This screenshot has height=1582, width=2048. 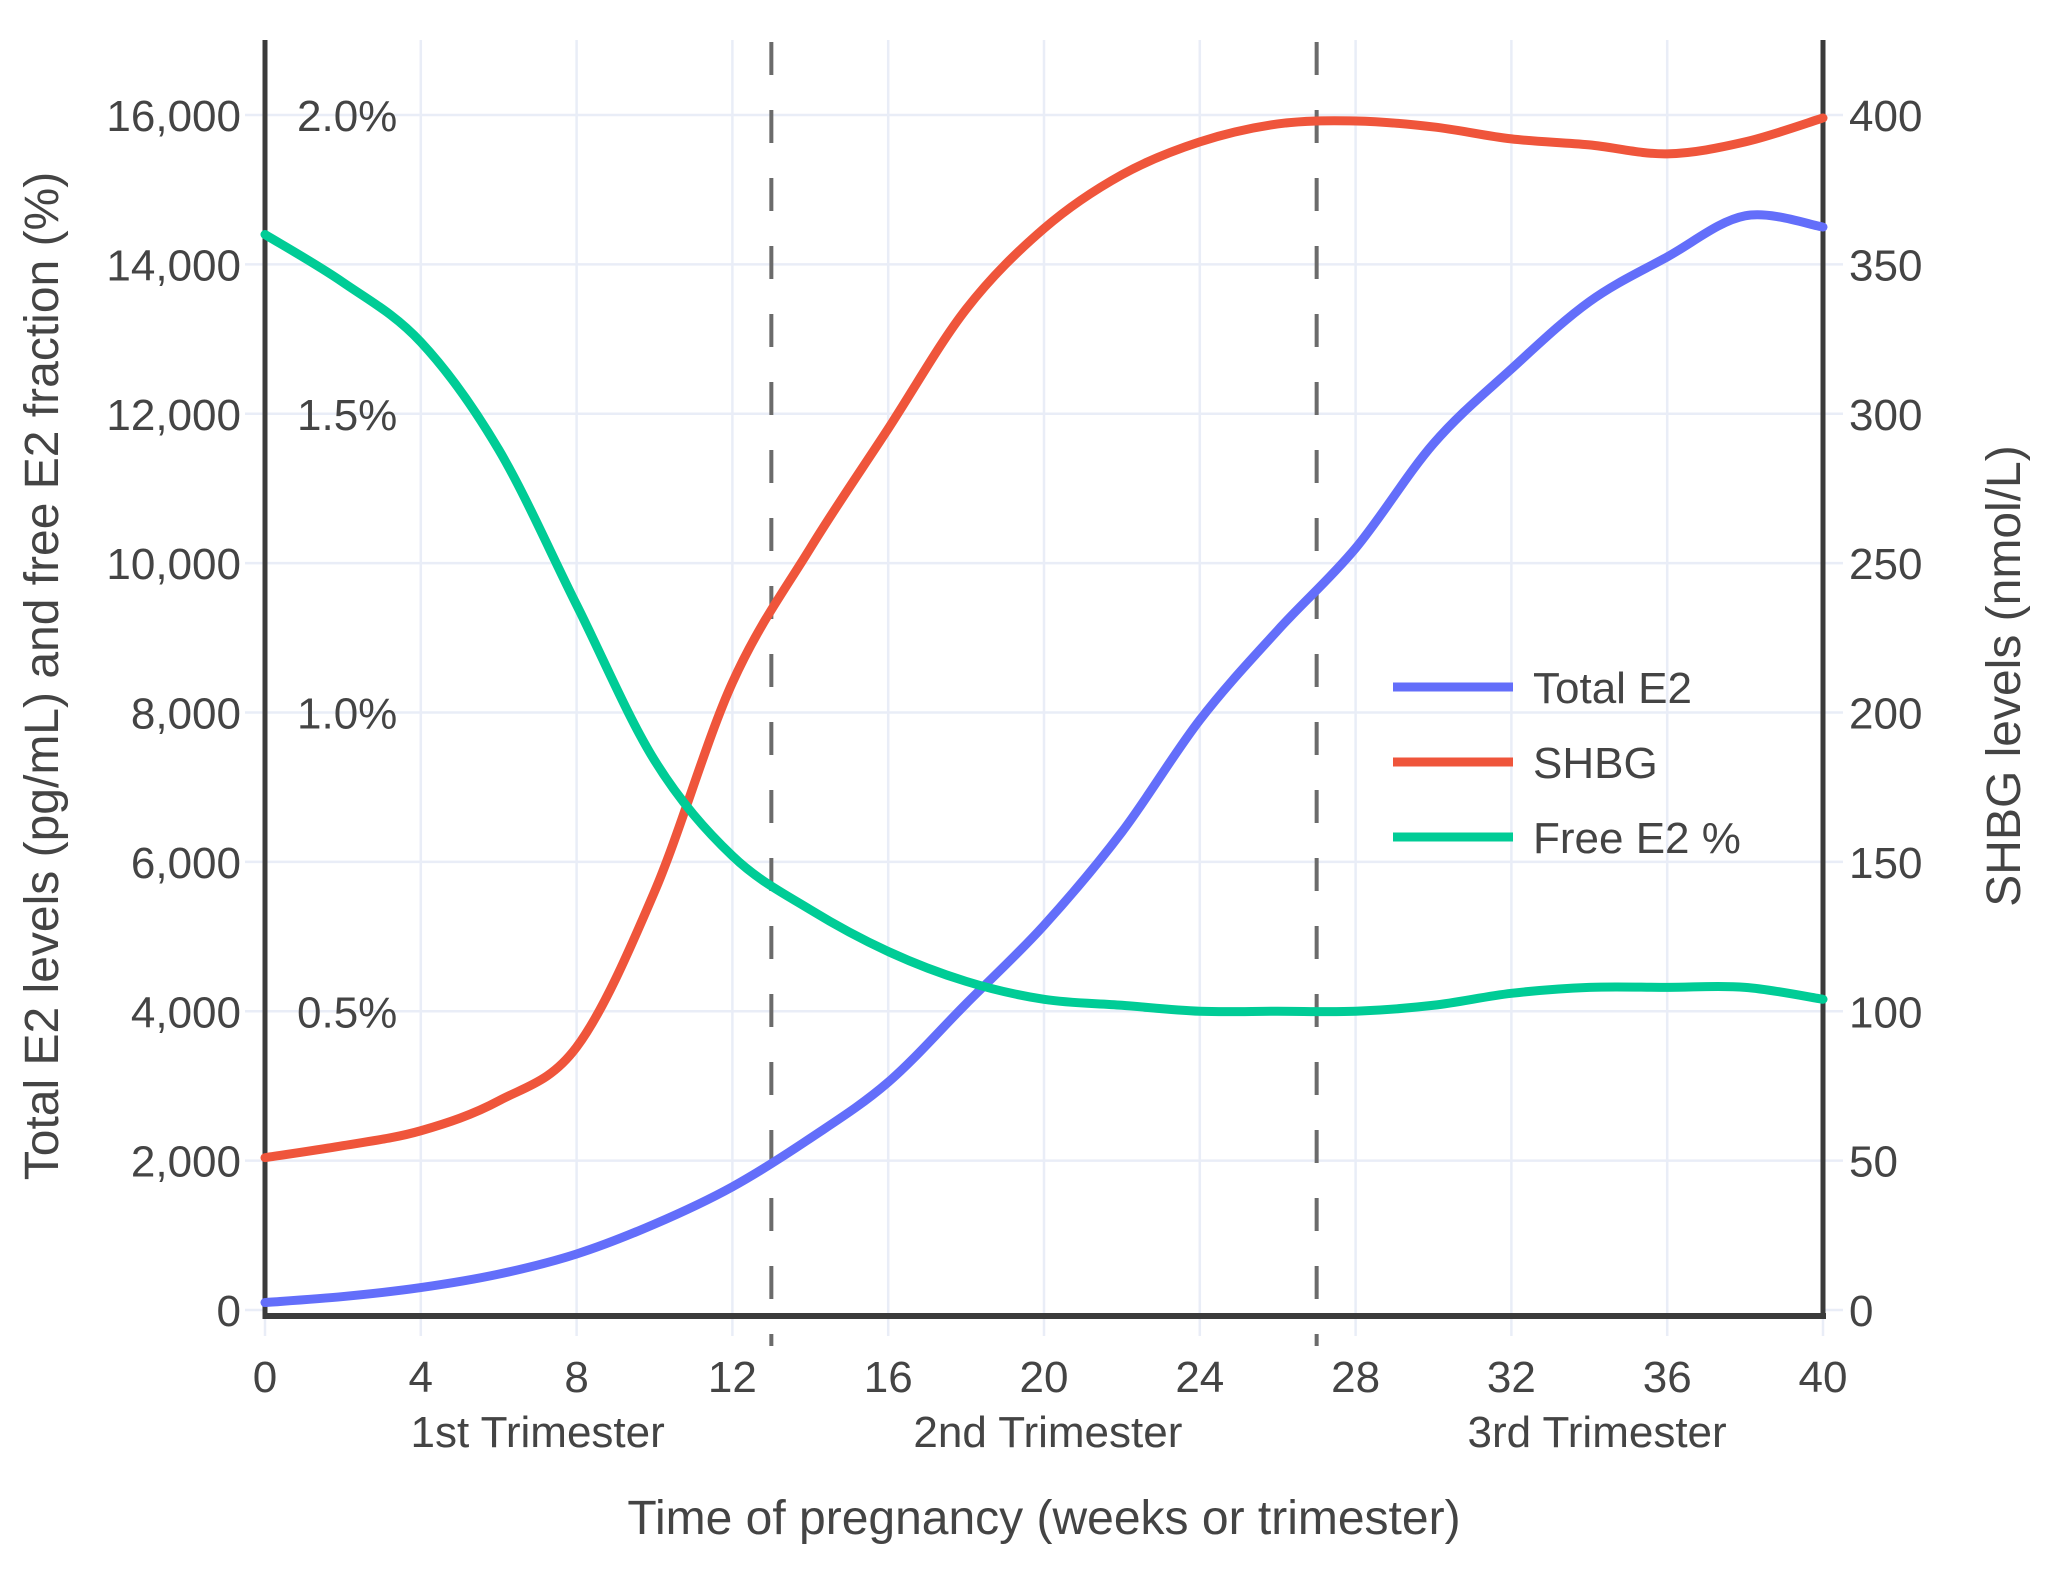 I want to click on trimester-label: 1st Trimester, so click(x=538, y=1432).